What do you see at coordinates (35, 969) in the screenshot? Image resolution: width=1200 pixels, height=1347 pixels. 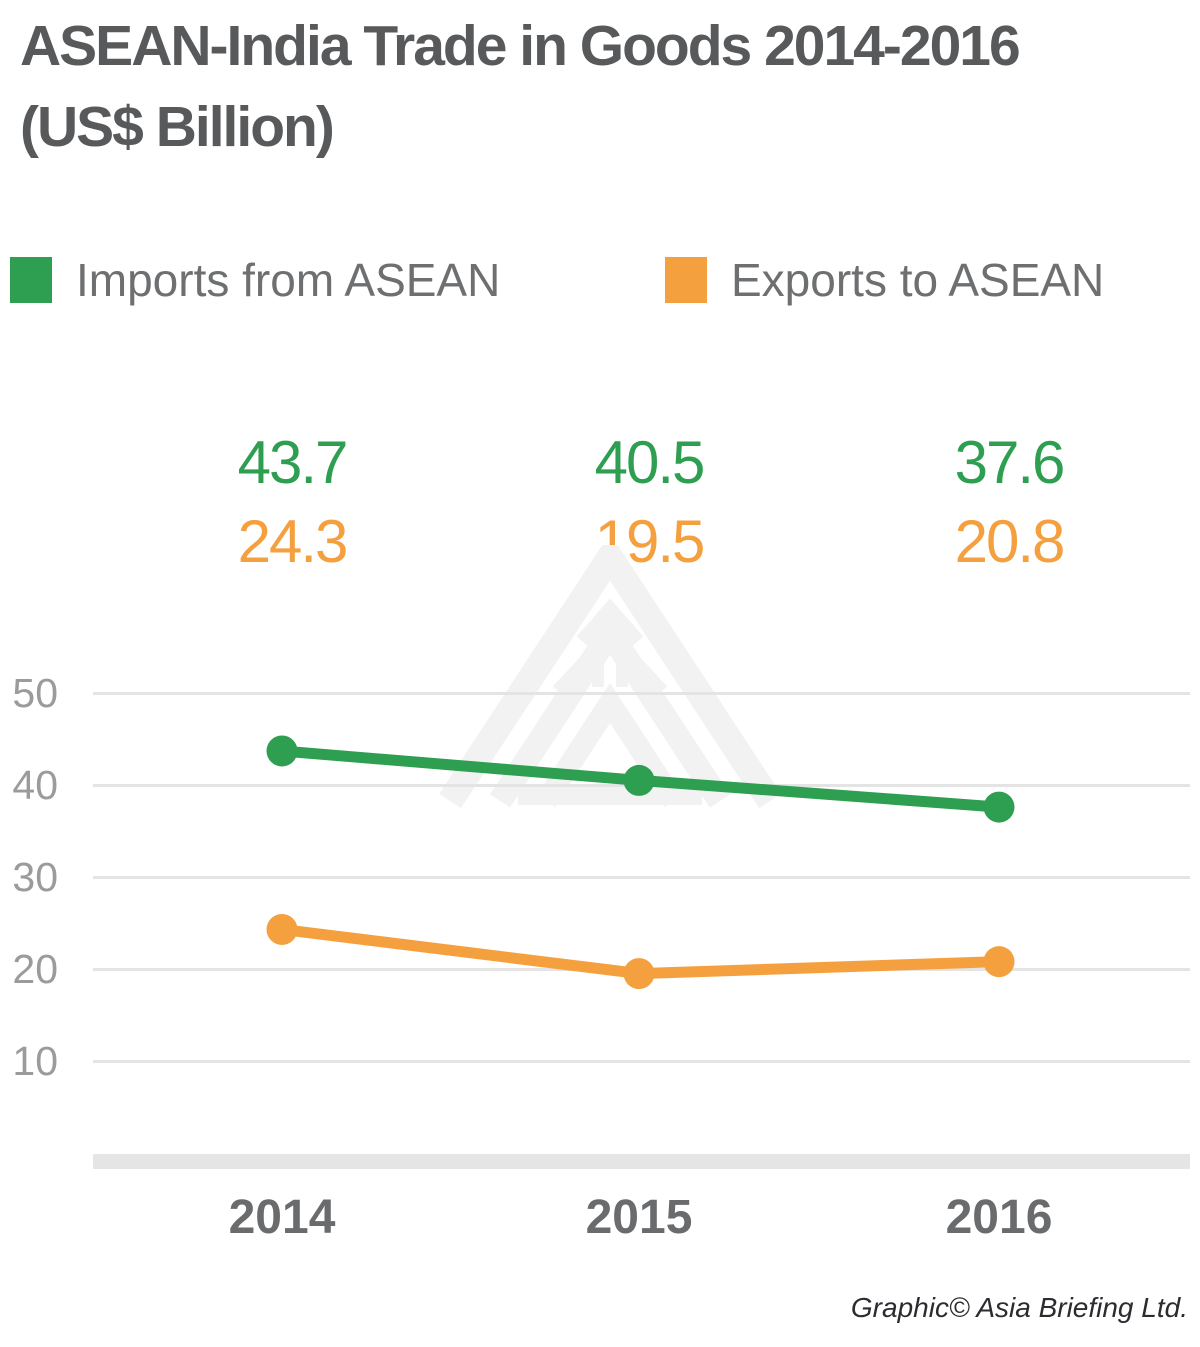 I see `y-tick-label-20: 20` at bounding box center [35, 969].